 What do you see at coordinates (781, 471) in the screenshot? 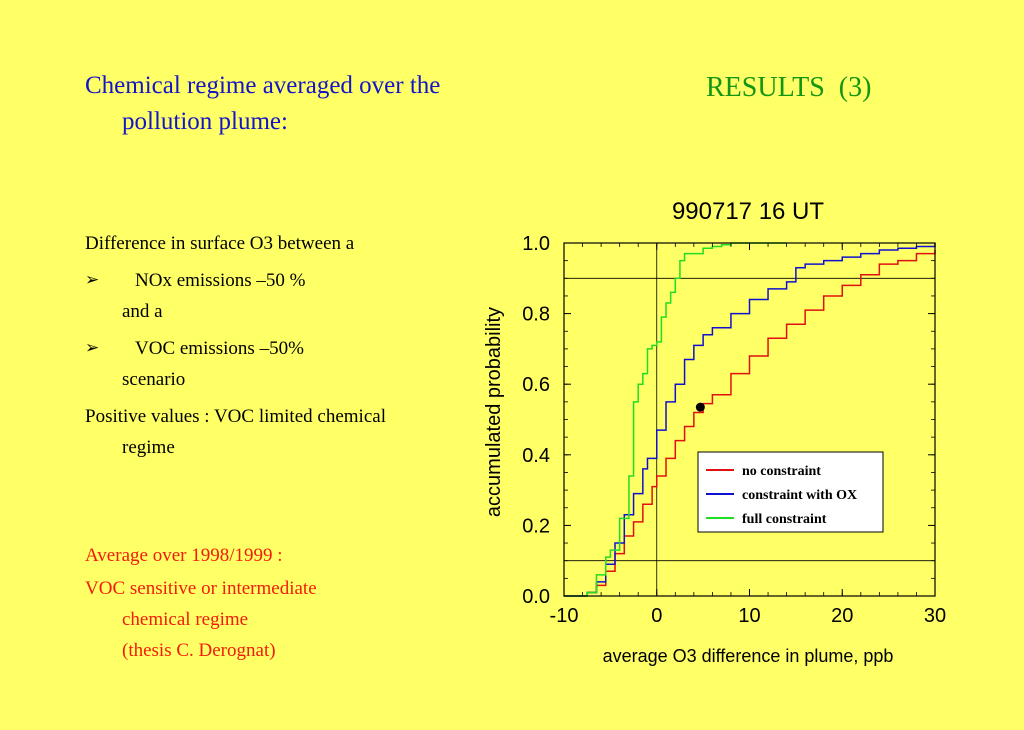
I see `legend-label-1: no constraint` at bounding box center [781, 471].